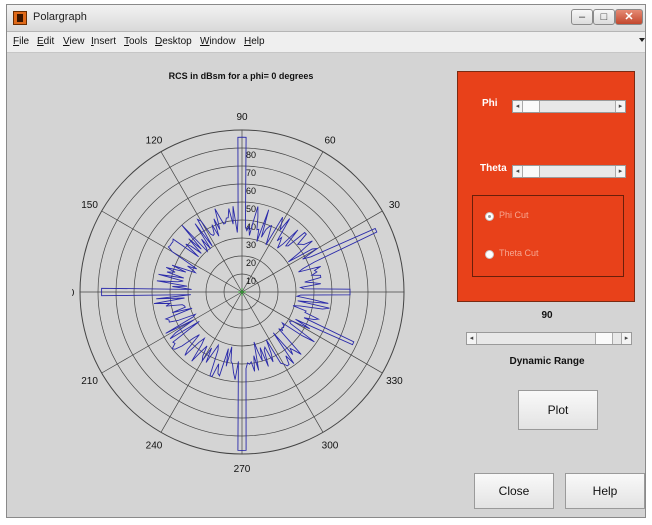  What do you see at coordinates (490, 103) in the screenshot?
I see `phi-label: Phi` at bounding box center [490, 103].